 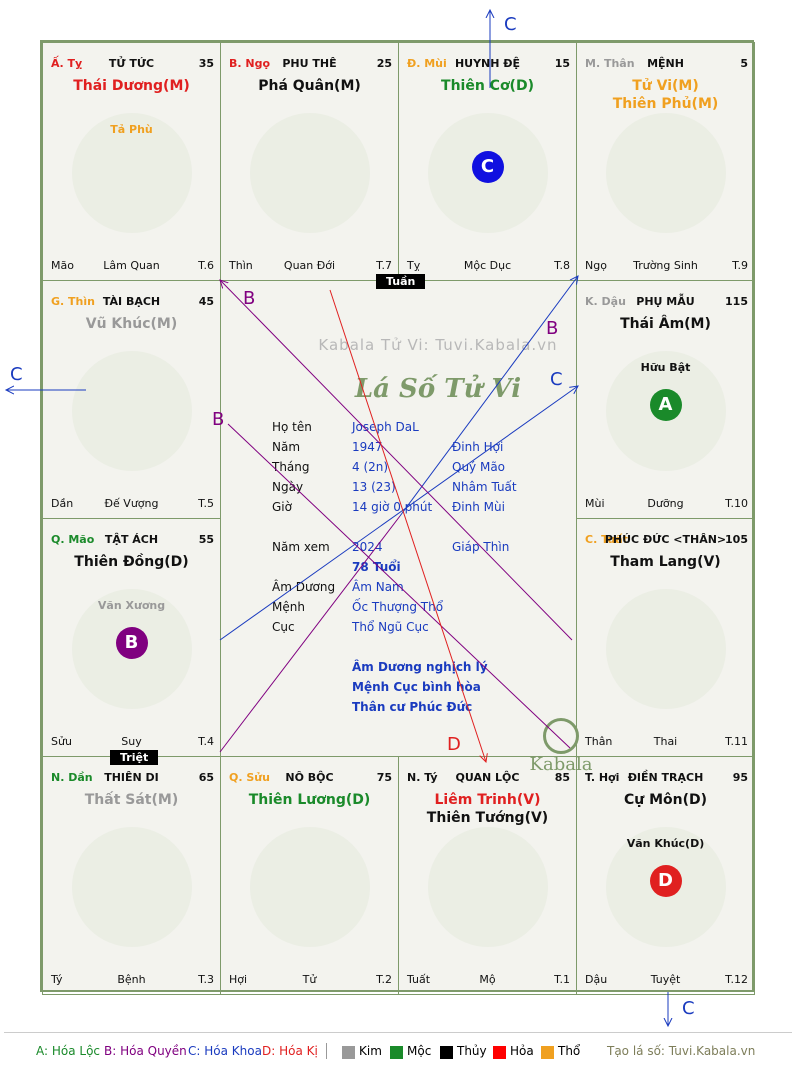 I want to click on palace-number: 45, so click(x=206, y=301).